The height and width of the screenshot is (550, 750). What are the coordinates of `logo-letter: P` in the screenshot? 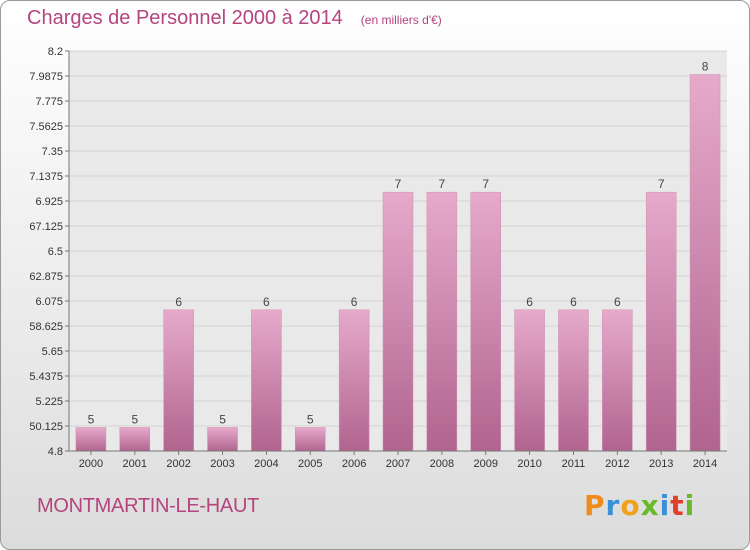 It's located at (595, 505).